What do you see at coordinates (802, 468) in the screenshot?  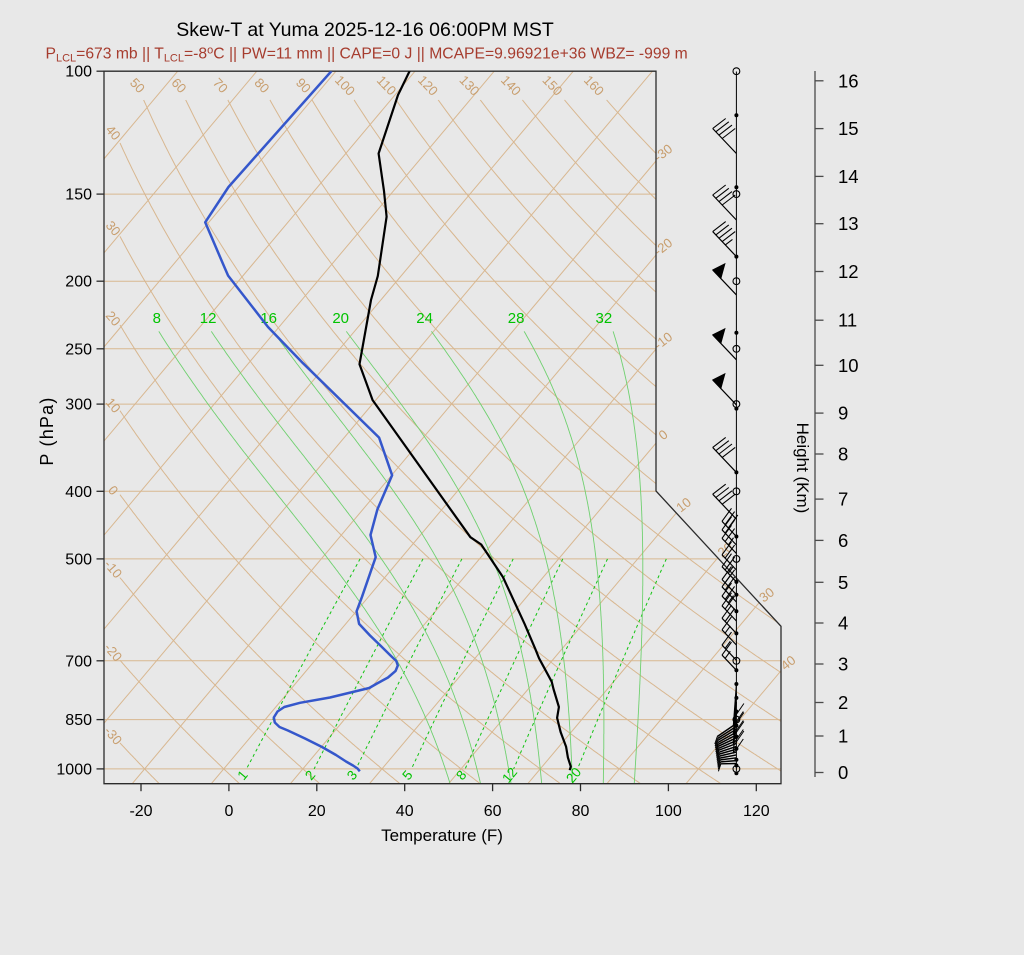 I see `svg-text: Height (Km)` at bounding box center [802, 468].